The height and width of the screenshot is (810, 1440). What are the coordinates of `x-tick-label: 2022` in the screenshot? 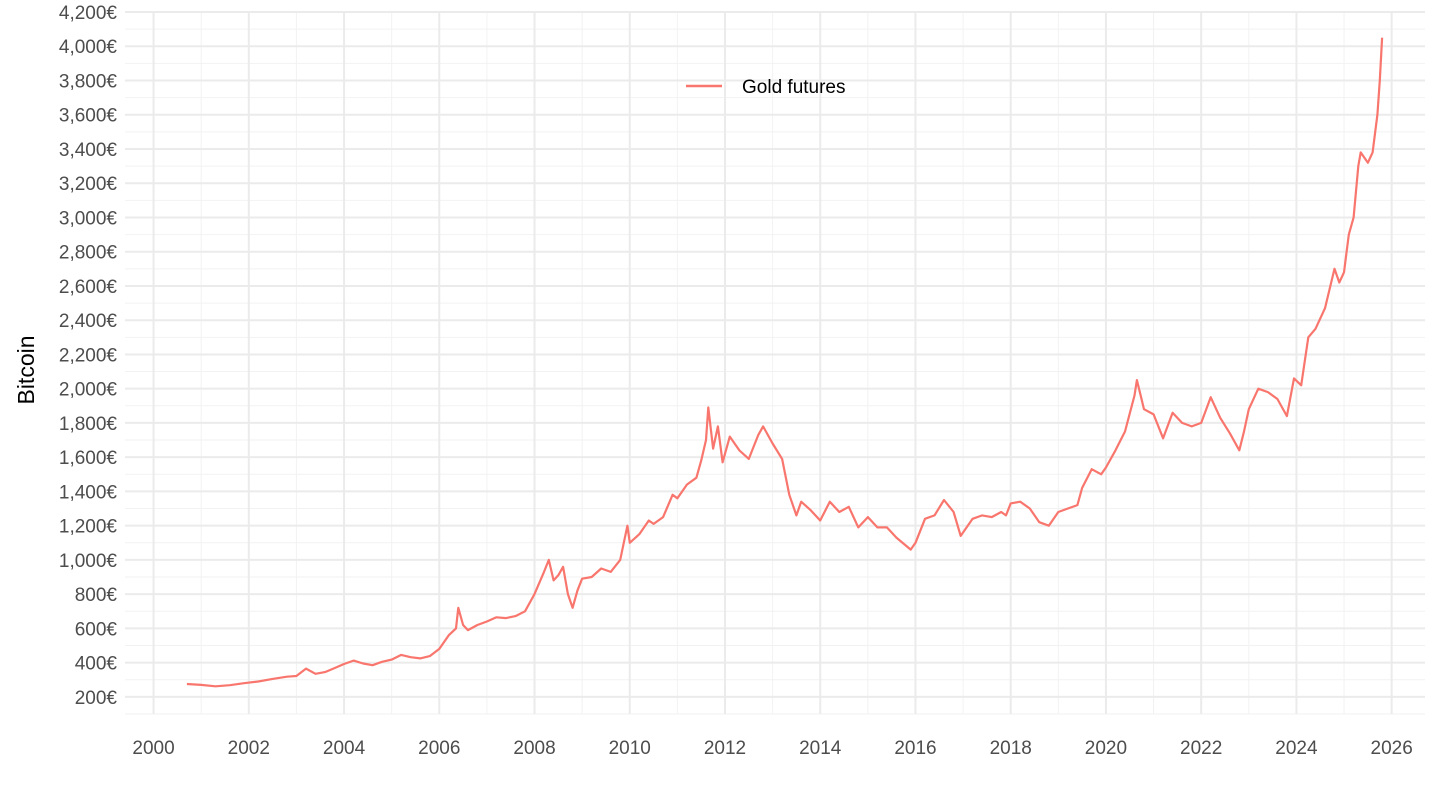 It's located at (1201, 748).